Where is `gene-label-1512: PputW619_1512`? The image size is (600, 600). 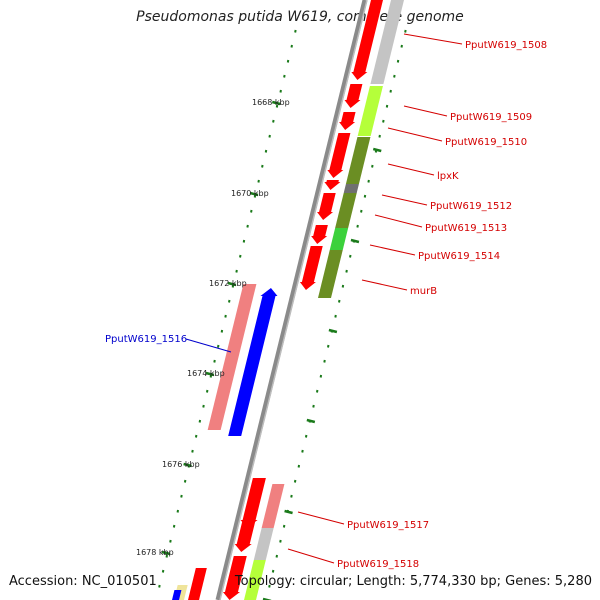 gene-label-1512: PputW619_1512 is located at coordinates (471, 206).